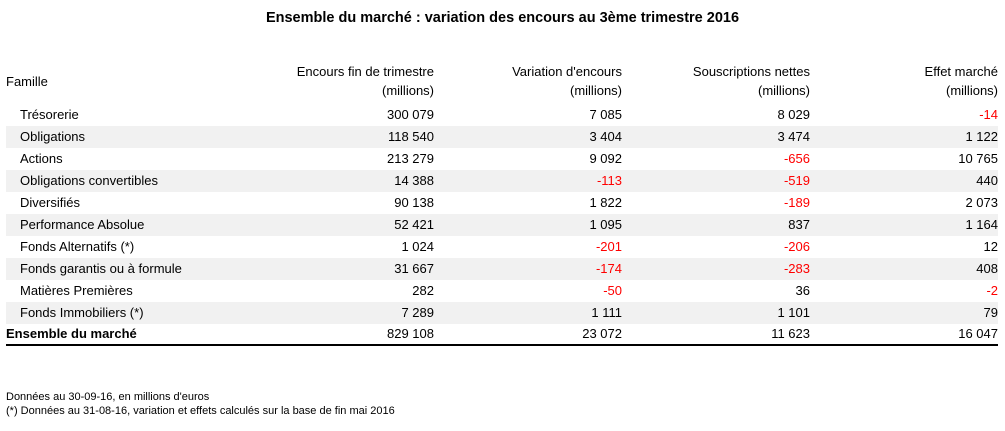 The width and height of the screenshot is (1005, 431). I want to click on header-encours-line2: (millions), so click(408, 90).